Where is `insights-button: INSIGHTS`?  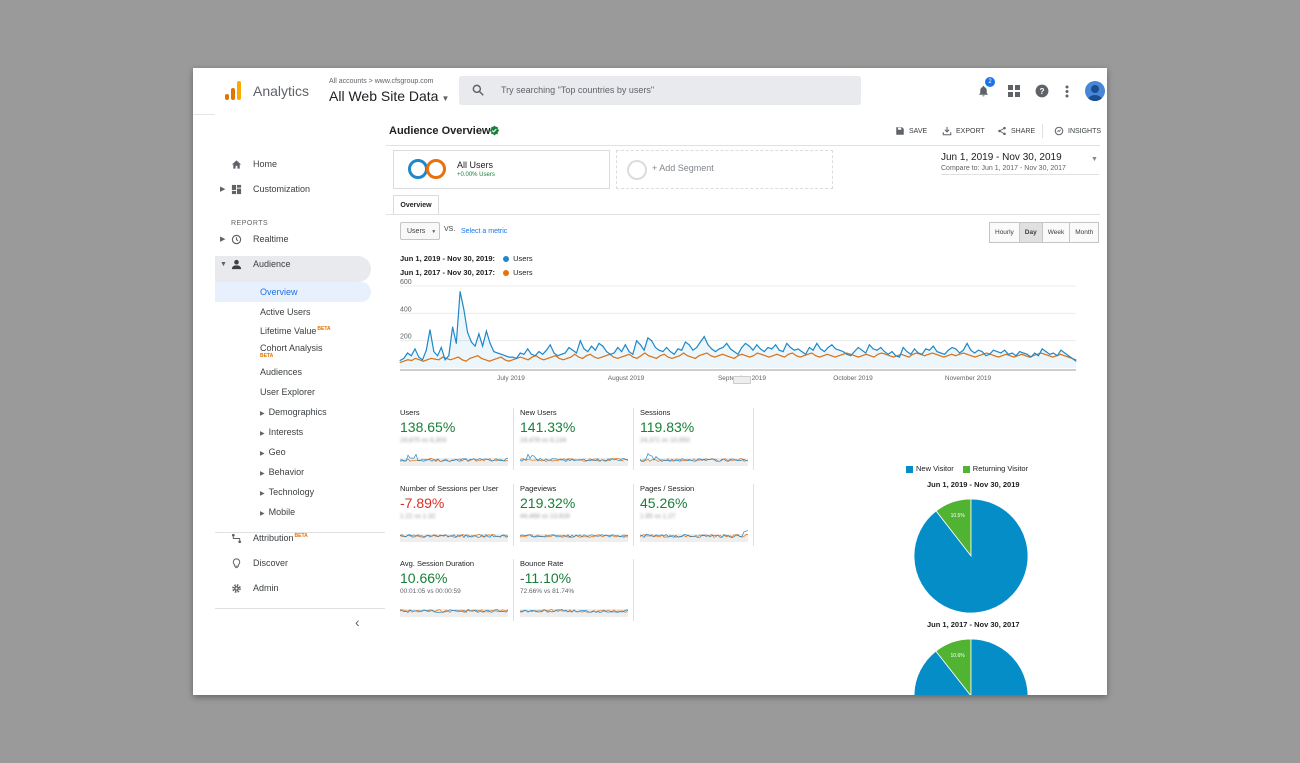
insights-button: INSIGHTS is located at coordinates (1077, 131).